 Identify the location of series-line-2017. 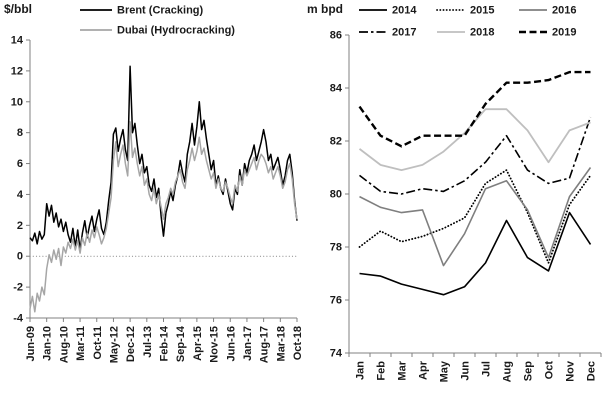
(475, 155).